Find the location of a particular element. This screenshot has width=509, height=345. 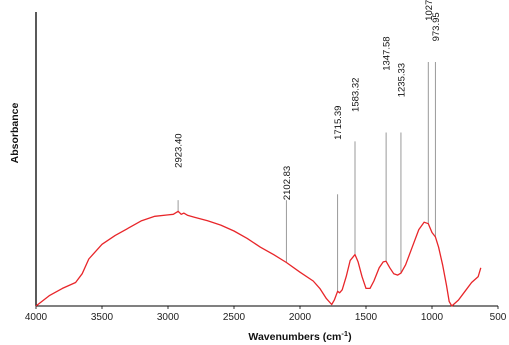

x-tick-label: 3500 is located at coordinates (102, 317).